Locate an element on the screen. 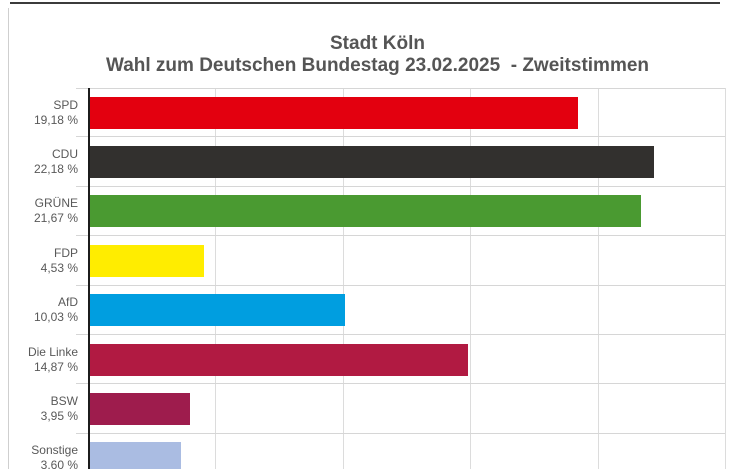 The width and height of the screenshot is (750, 469). category-label: CDU 22,18 % is located at coordinates (39, 162).